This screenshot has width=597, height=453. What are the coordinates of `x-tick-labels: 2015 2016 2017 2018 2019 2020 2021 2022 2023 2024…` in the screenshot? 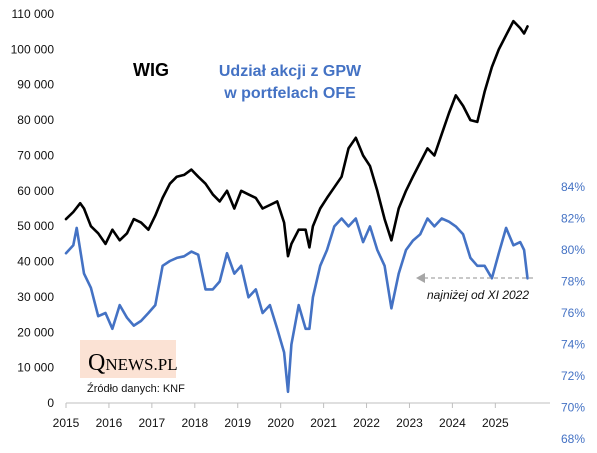 It's located at (281, 416).